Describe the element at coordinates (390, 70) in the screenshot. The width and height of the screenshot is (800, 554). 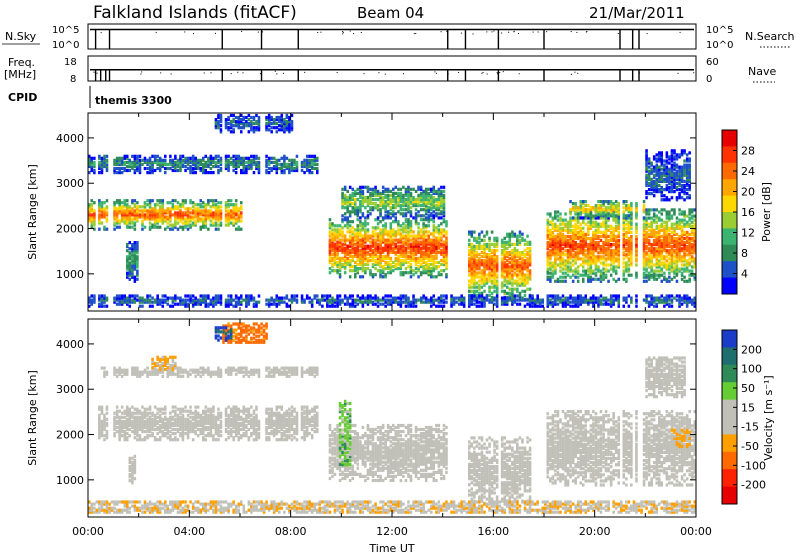
I see `frequency-panel: Freq. [MHz] 18 8 60 0 Nave` at that location.